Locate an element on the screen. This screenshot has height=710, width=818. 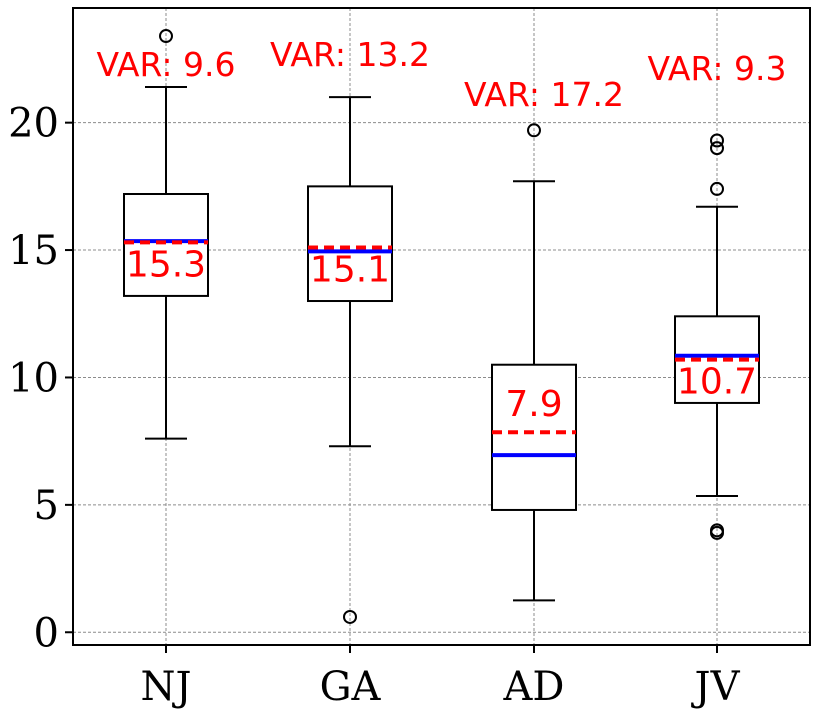
box-ga is located at coordinates (350, 360).